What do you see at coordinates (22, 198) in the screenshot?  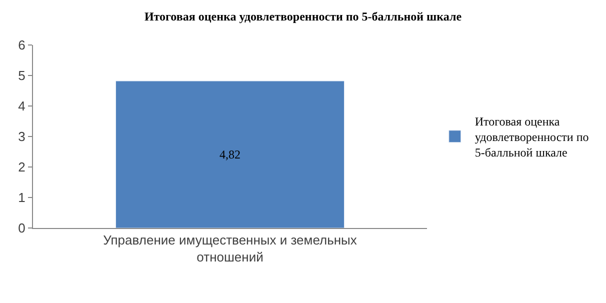 I see `y-tick-label: 1` at bounding box center [22, 198].